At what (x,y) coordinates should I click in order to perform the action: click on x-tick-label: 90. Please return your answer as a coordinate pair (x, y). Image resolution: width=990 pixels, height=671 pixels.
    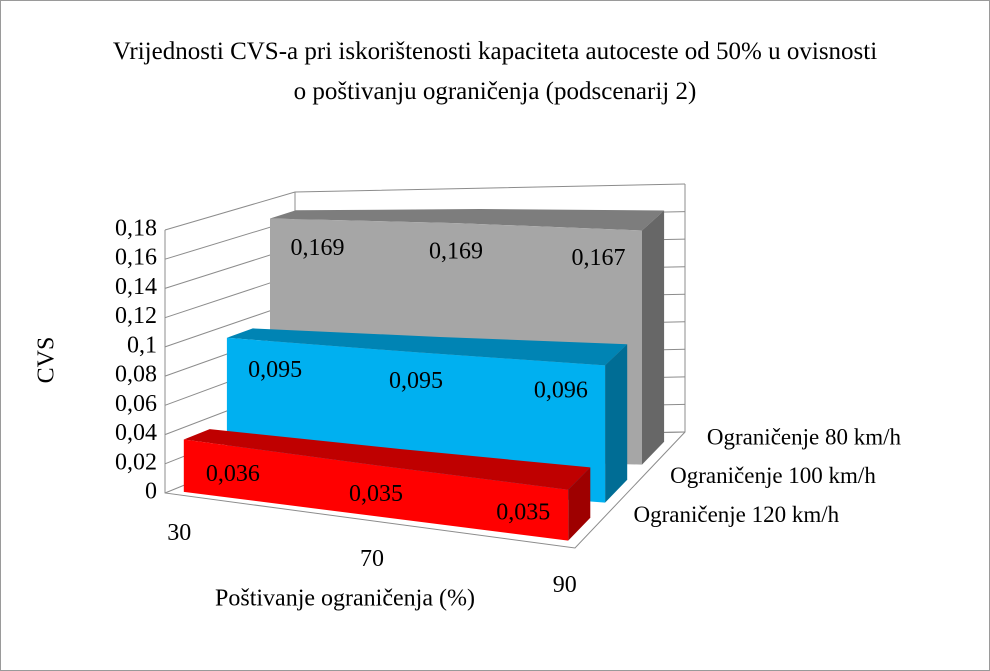
    Looking at the image, I should click on (565, 585).